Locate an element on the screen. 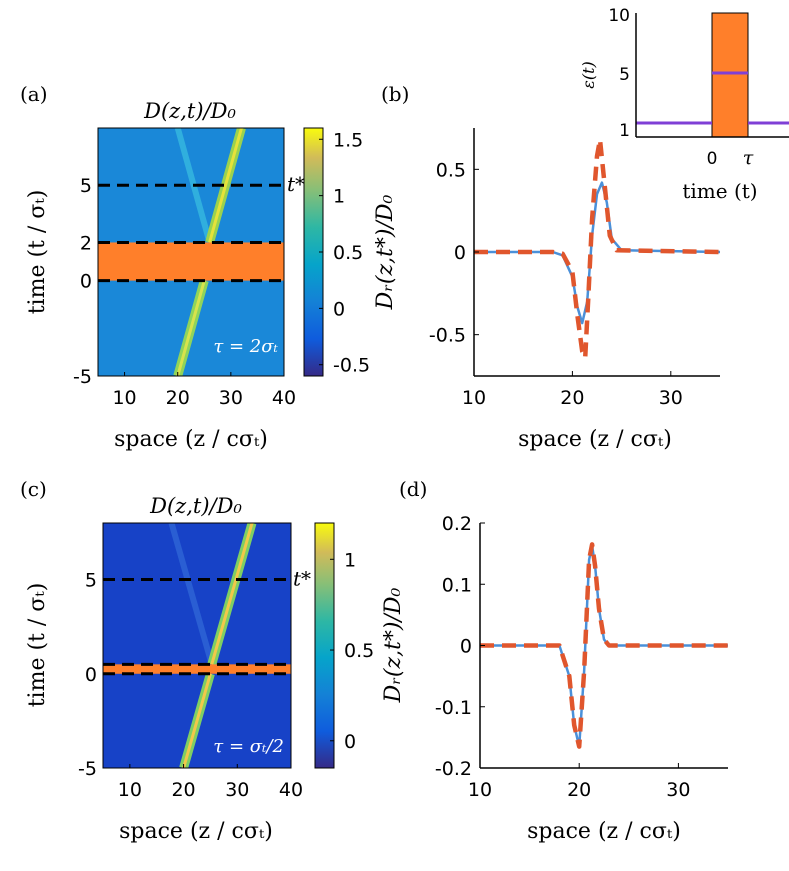  colorbar-c-tick-label: 0 is located at coordinates (350, 742).